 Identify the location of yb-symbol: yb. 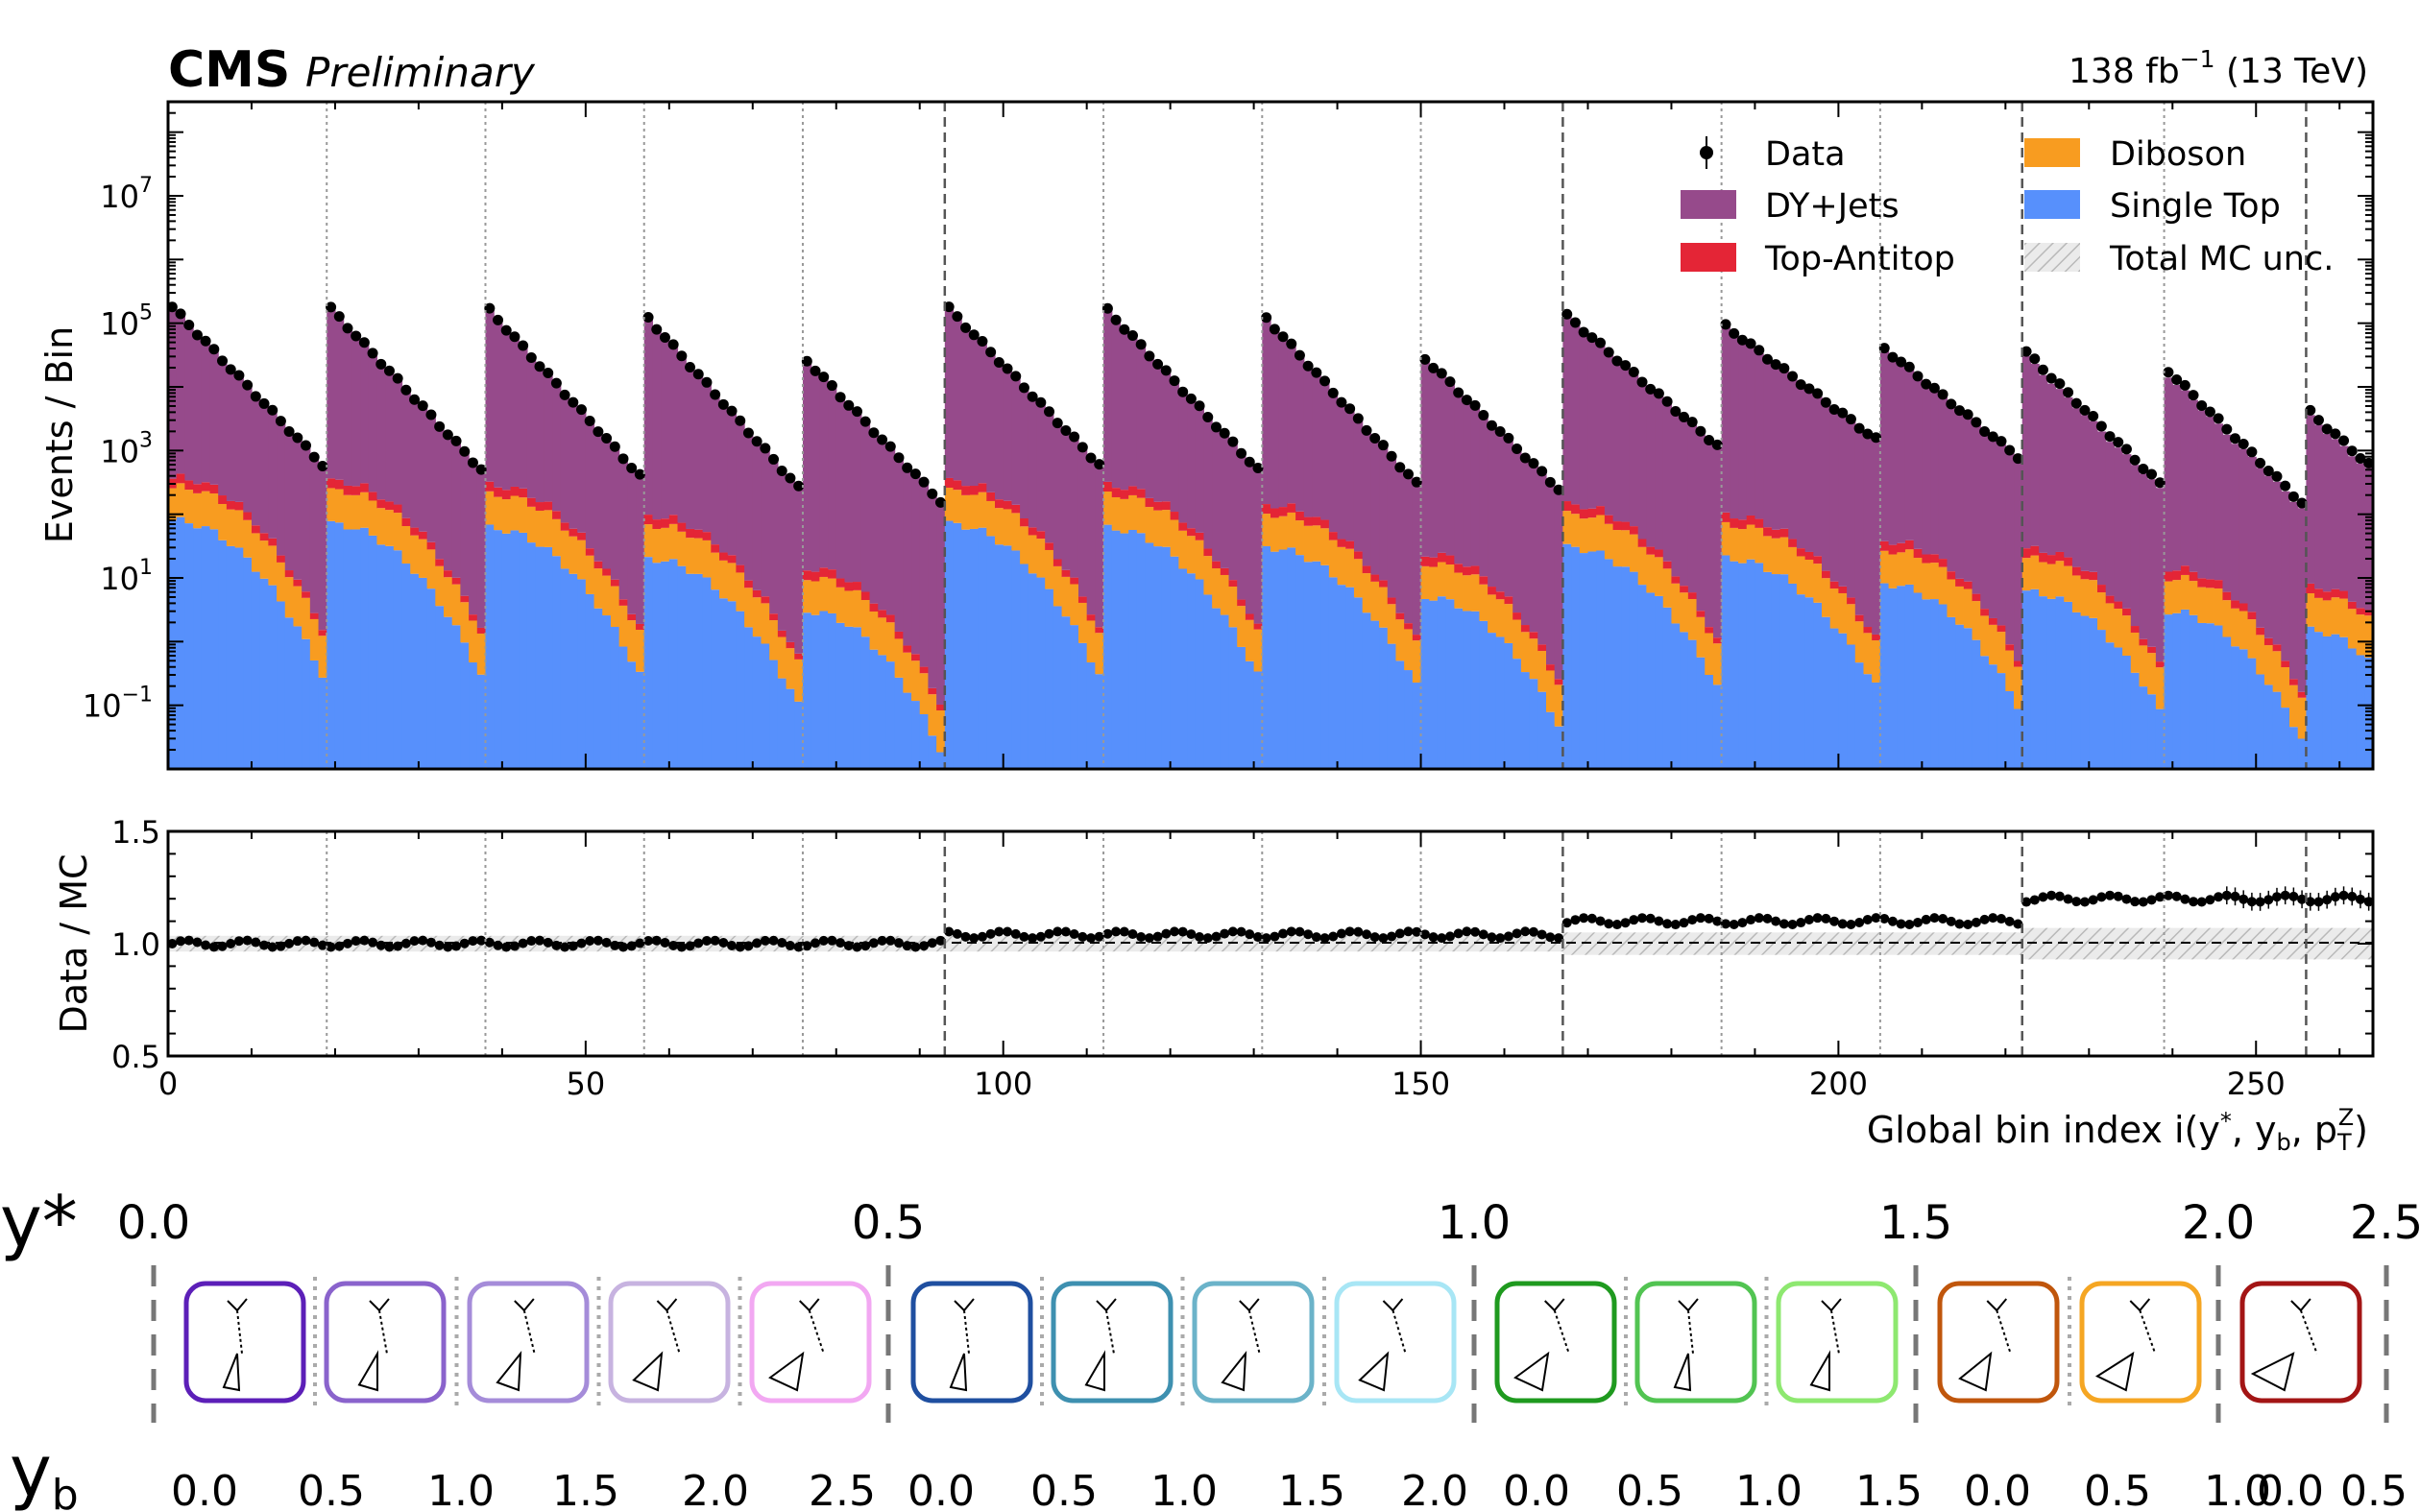
(45, 1471).